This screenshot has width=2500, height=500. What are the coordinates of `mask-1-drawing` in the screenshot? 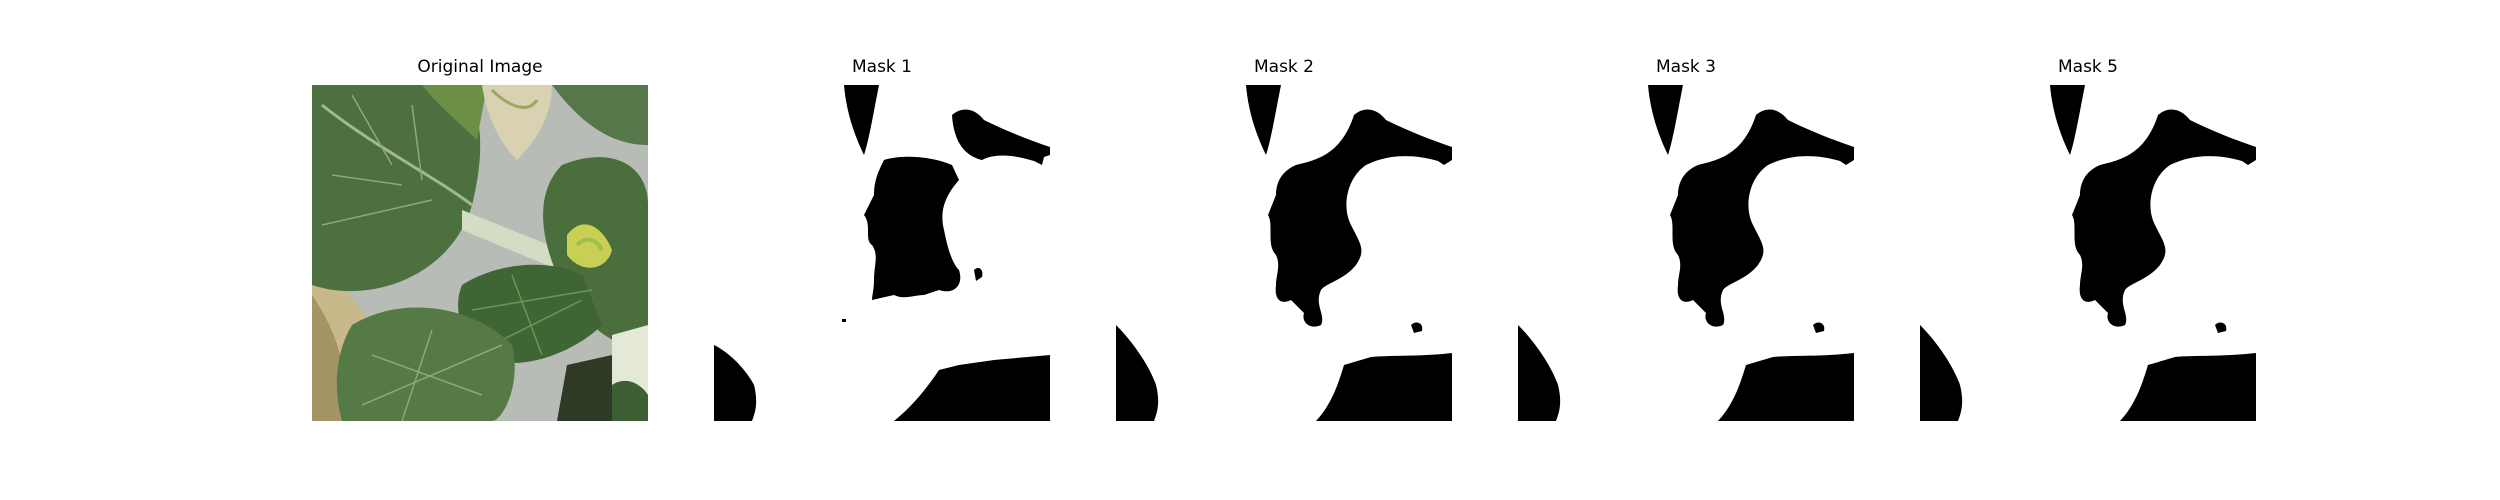 It's located at (882, 253).